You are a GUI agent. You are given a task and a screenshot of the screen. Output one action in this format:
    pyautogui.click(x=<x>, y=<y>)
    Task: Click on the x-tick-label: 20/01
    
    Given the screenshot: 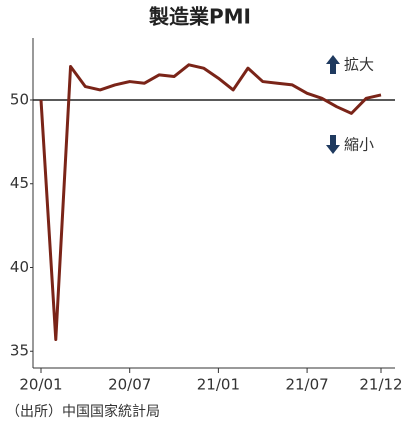 What is the action you would take?
    pyautogui.click(x=40, y=385)
    